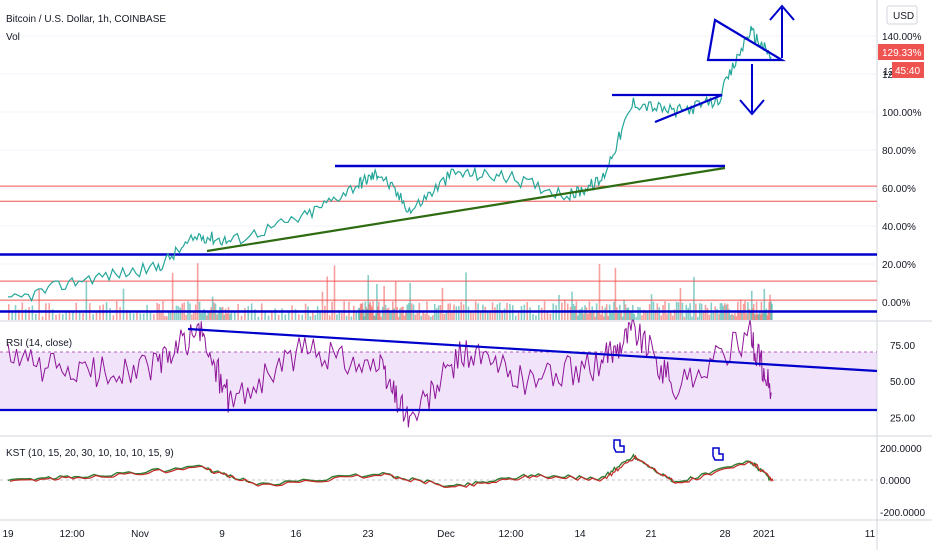 The image size is (932, 550). What do you see at coordinates (896, 303) in the screenshot?
I see `price-tick-label: 0.00%` at bounding box center [896, 303].